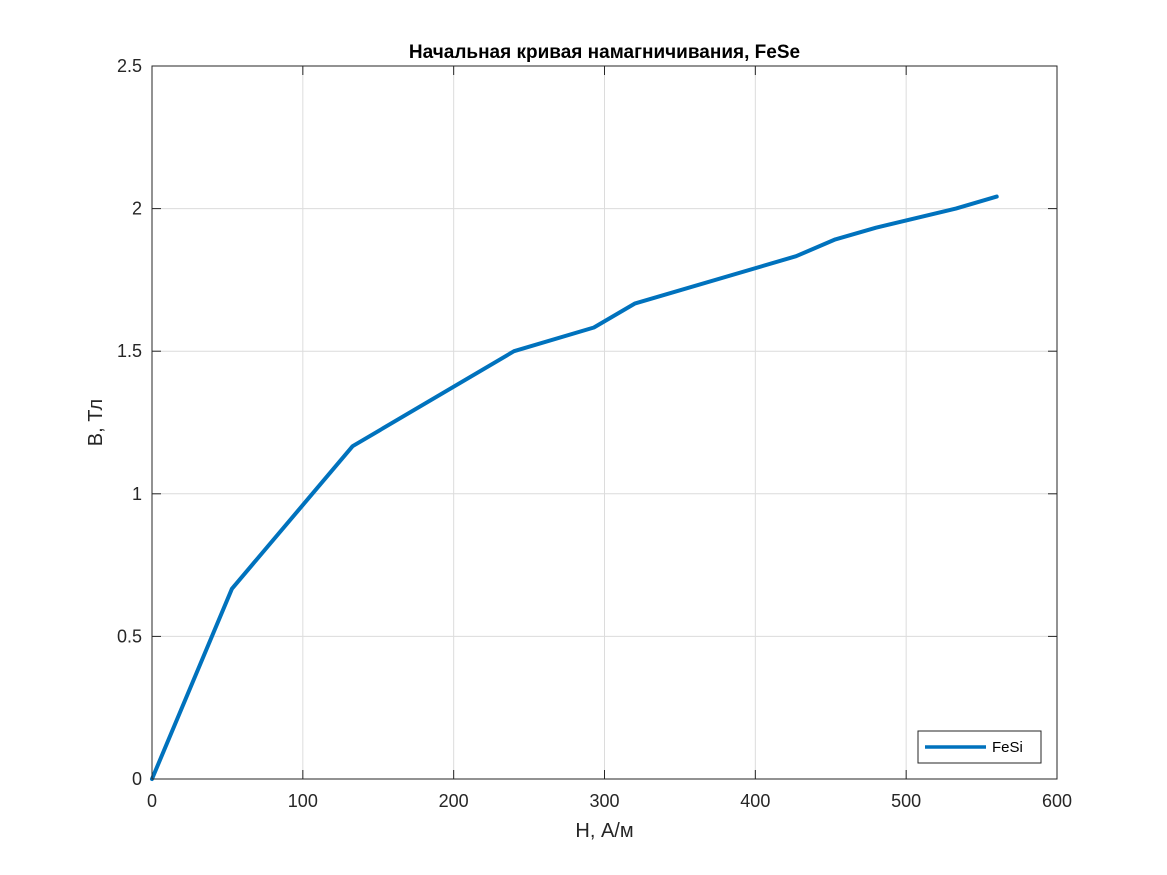  Describe the element at coordinates (137, 209) in the screenshot. I see `y-tick-label: 2` at that location.